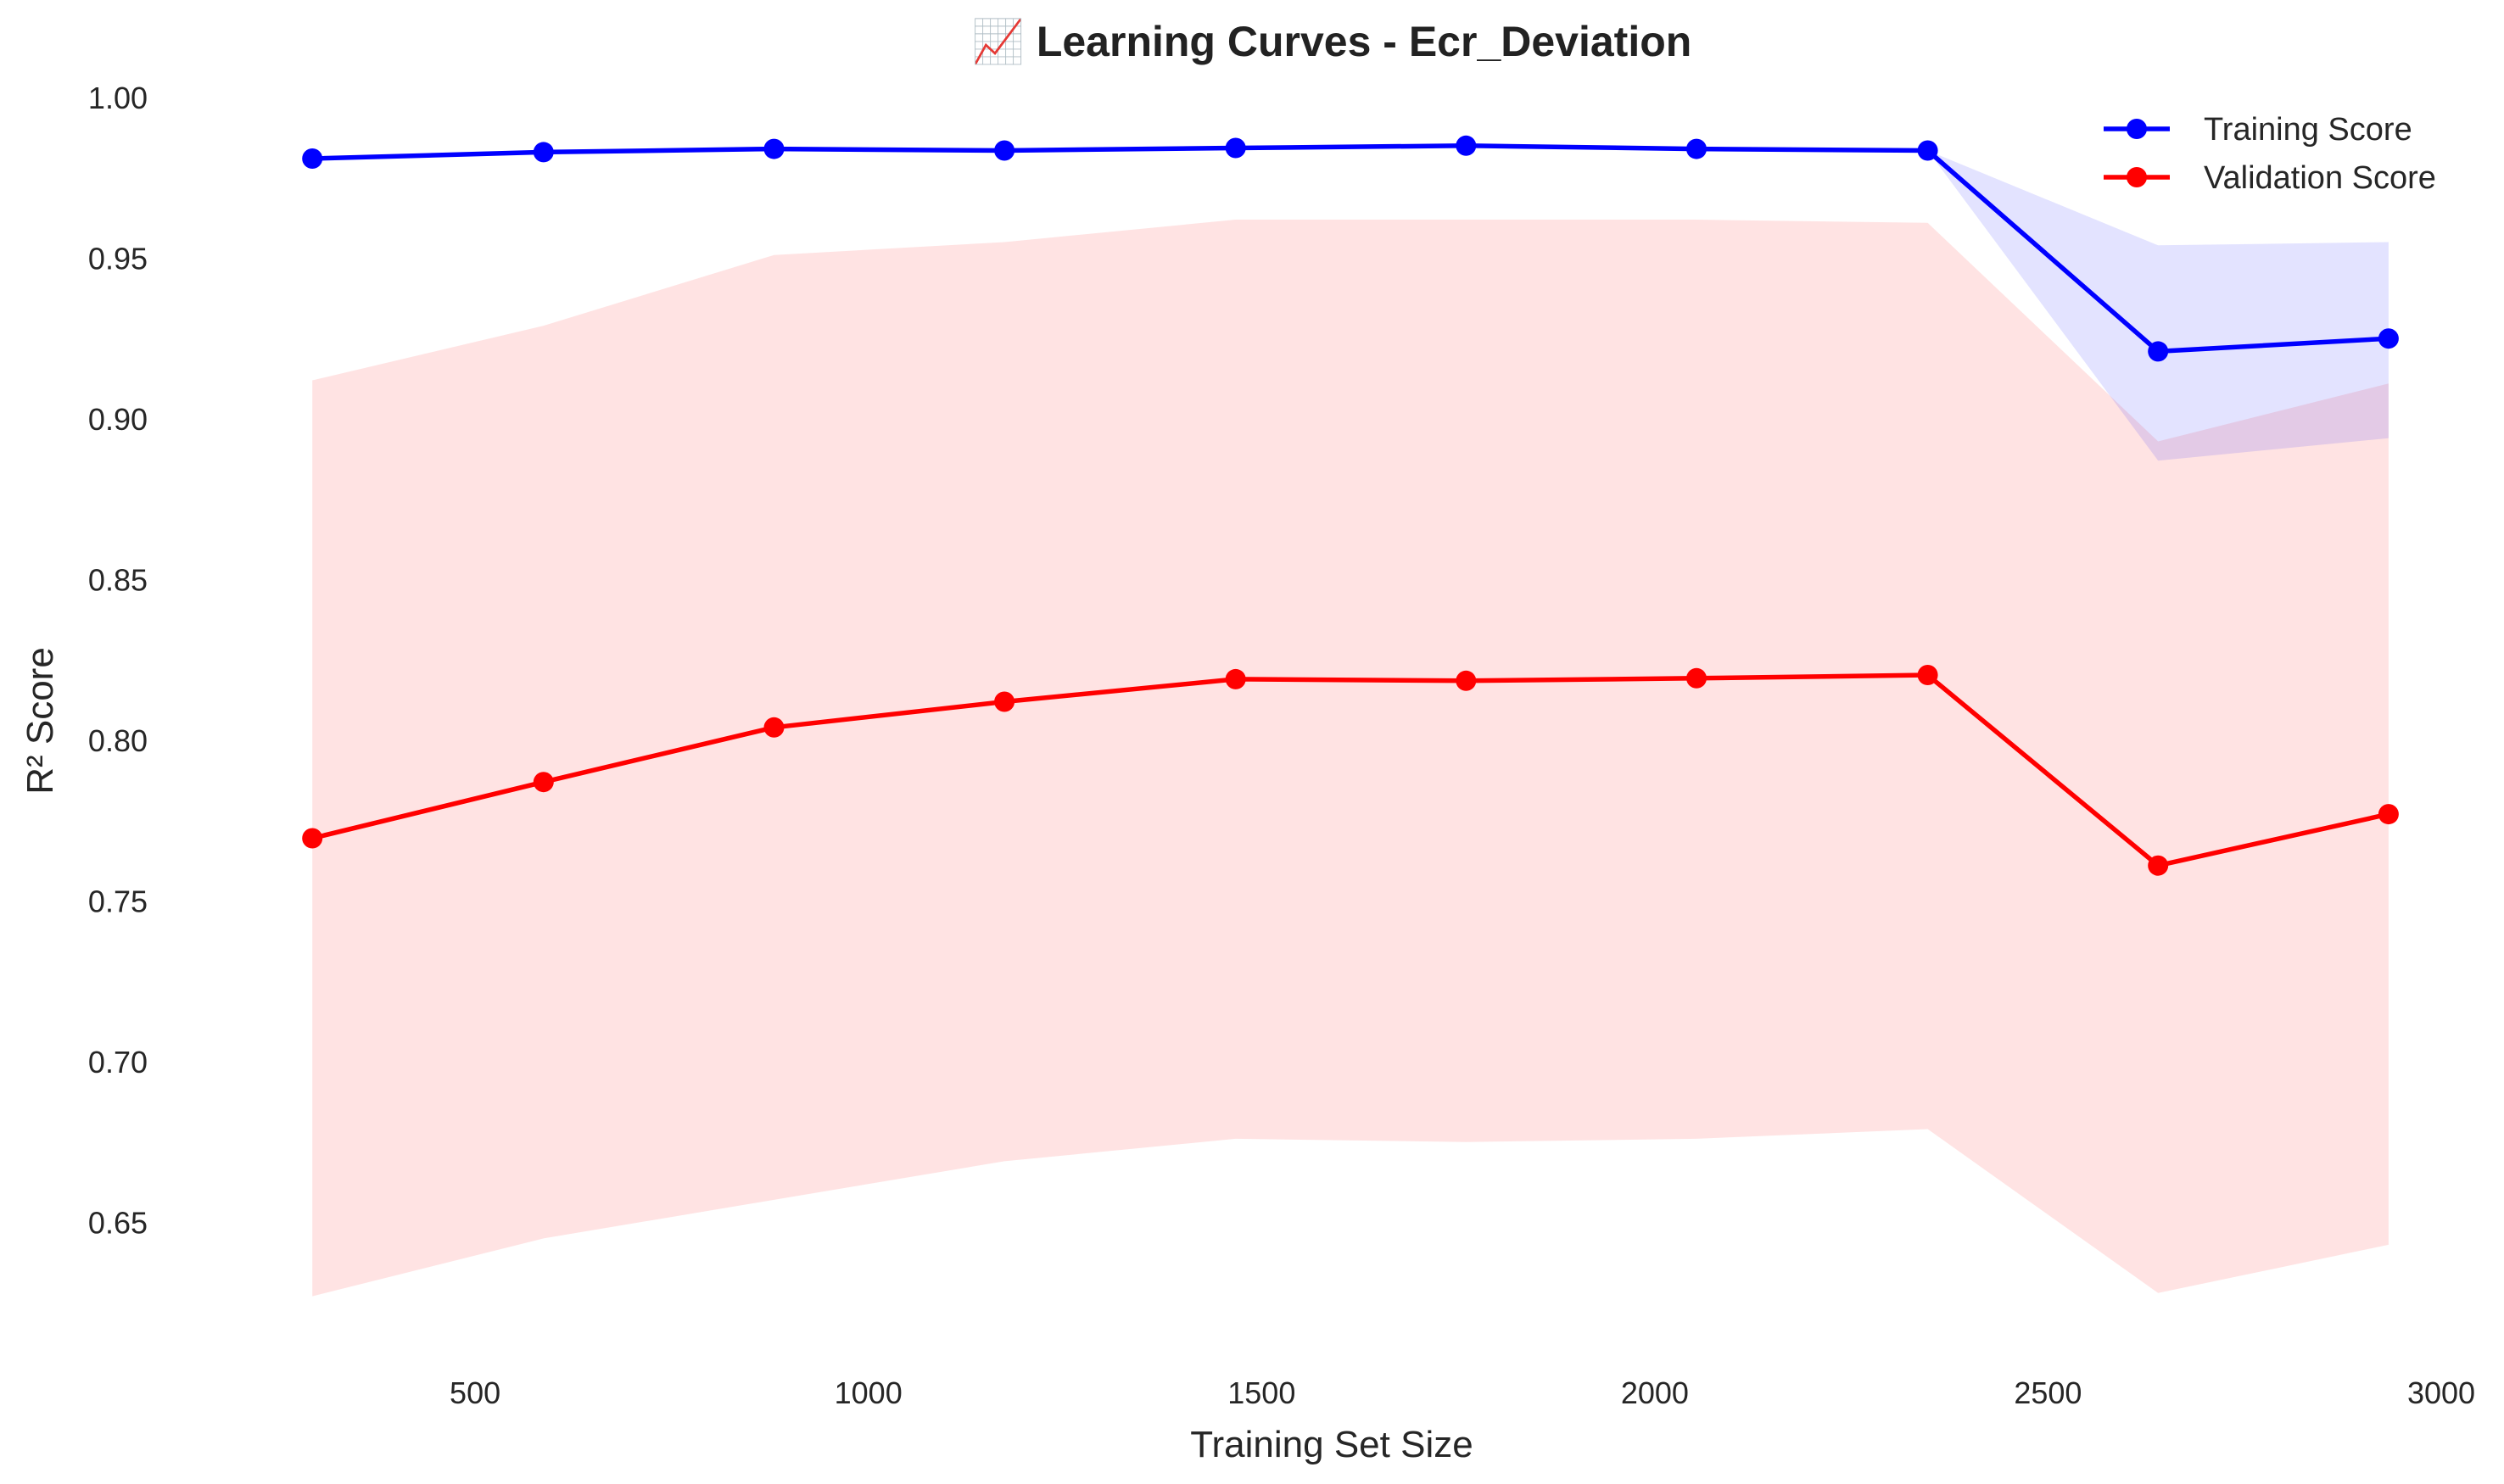 The width and height of the screenshot is (2504, 1484). I want to click on x-tick-label: 2000, so click(1655, 1392).